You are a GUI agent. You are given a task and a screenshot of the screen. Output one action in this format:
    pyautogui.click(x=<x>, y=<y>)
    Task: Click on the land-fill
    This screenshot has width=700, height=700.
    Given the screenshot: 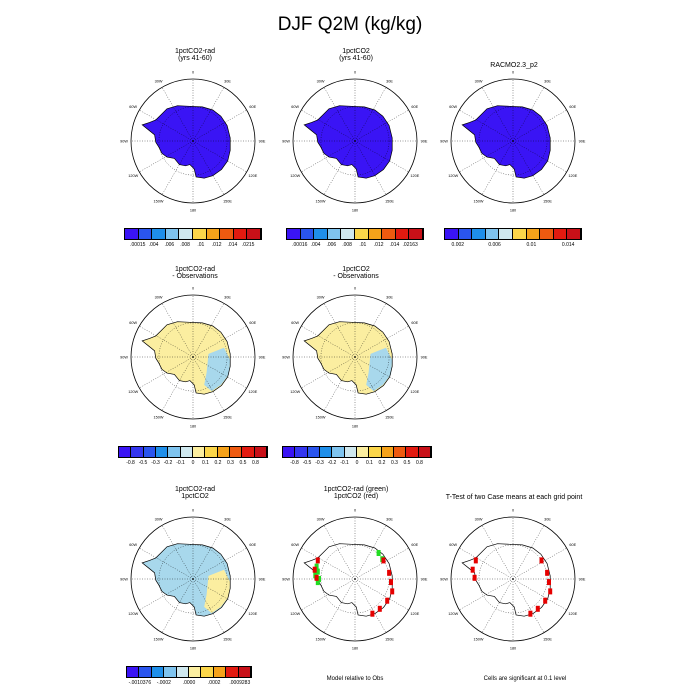 What is the action you would take?
    pyautogui.click(x=186, y=142)
    